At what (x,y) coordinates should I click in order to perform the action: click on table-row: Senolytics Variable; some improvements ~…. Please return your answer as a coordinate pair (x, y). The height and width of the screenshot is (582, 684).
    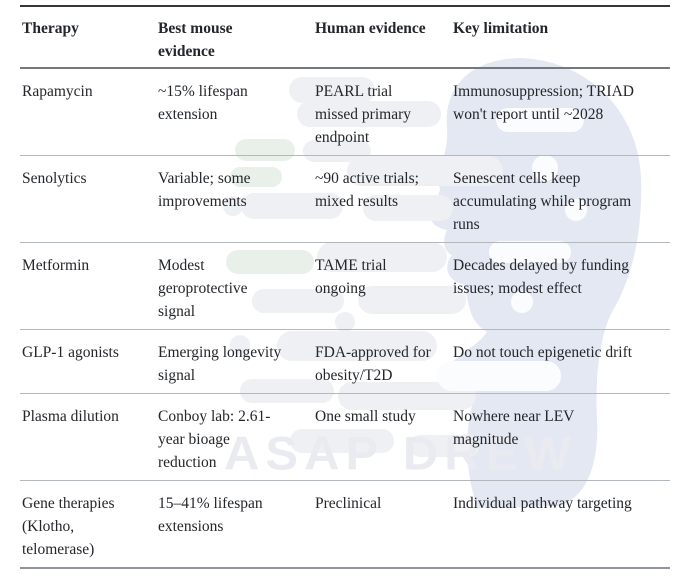
    Looking at the image, I should click on (345, 199).